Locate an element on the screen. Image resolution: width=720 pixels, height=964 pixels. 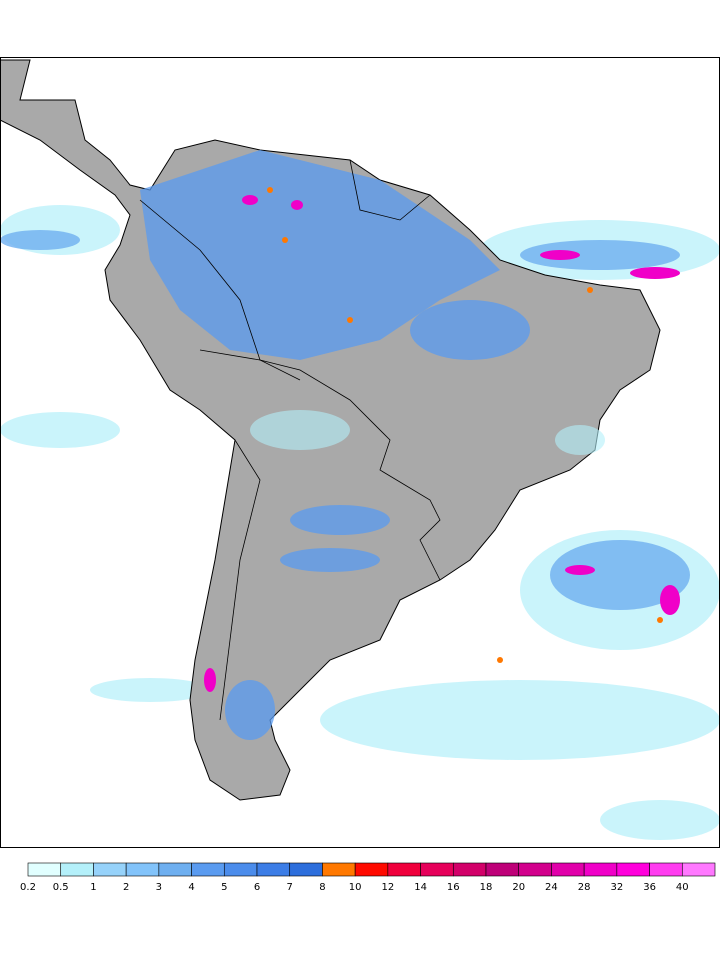
legend-label: 12 is located at coordinates (387, 887).